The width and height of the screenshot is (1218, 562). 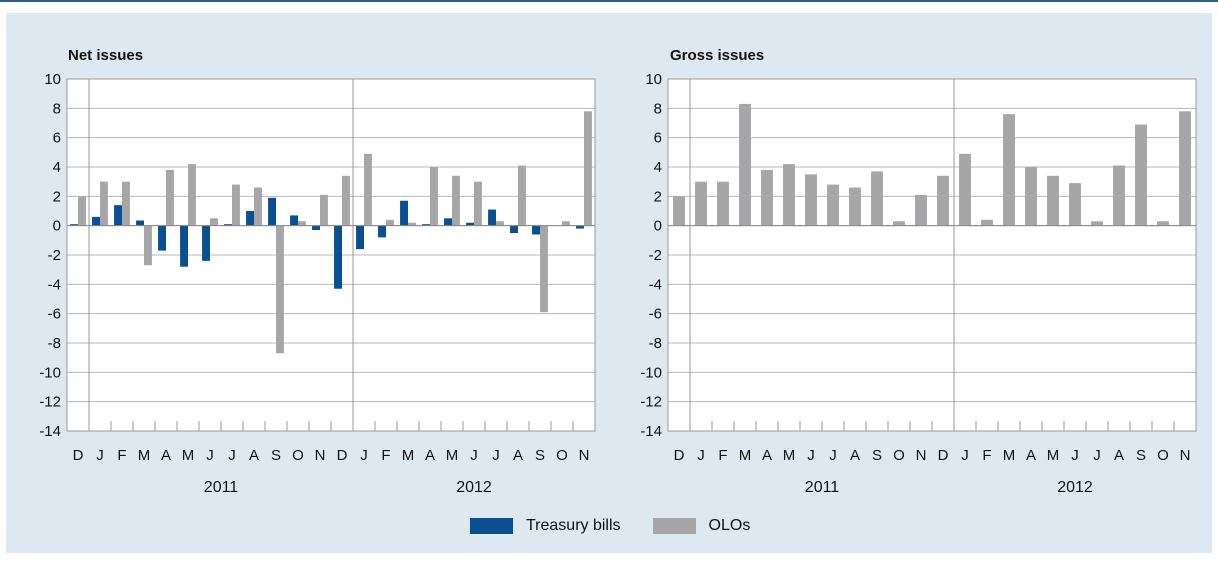 I want to click on treasury-legend-label: Treasury bills, so click(x=573, y=525).